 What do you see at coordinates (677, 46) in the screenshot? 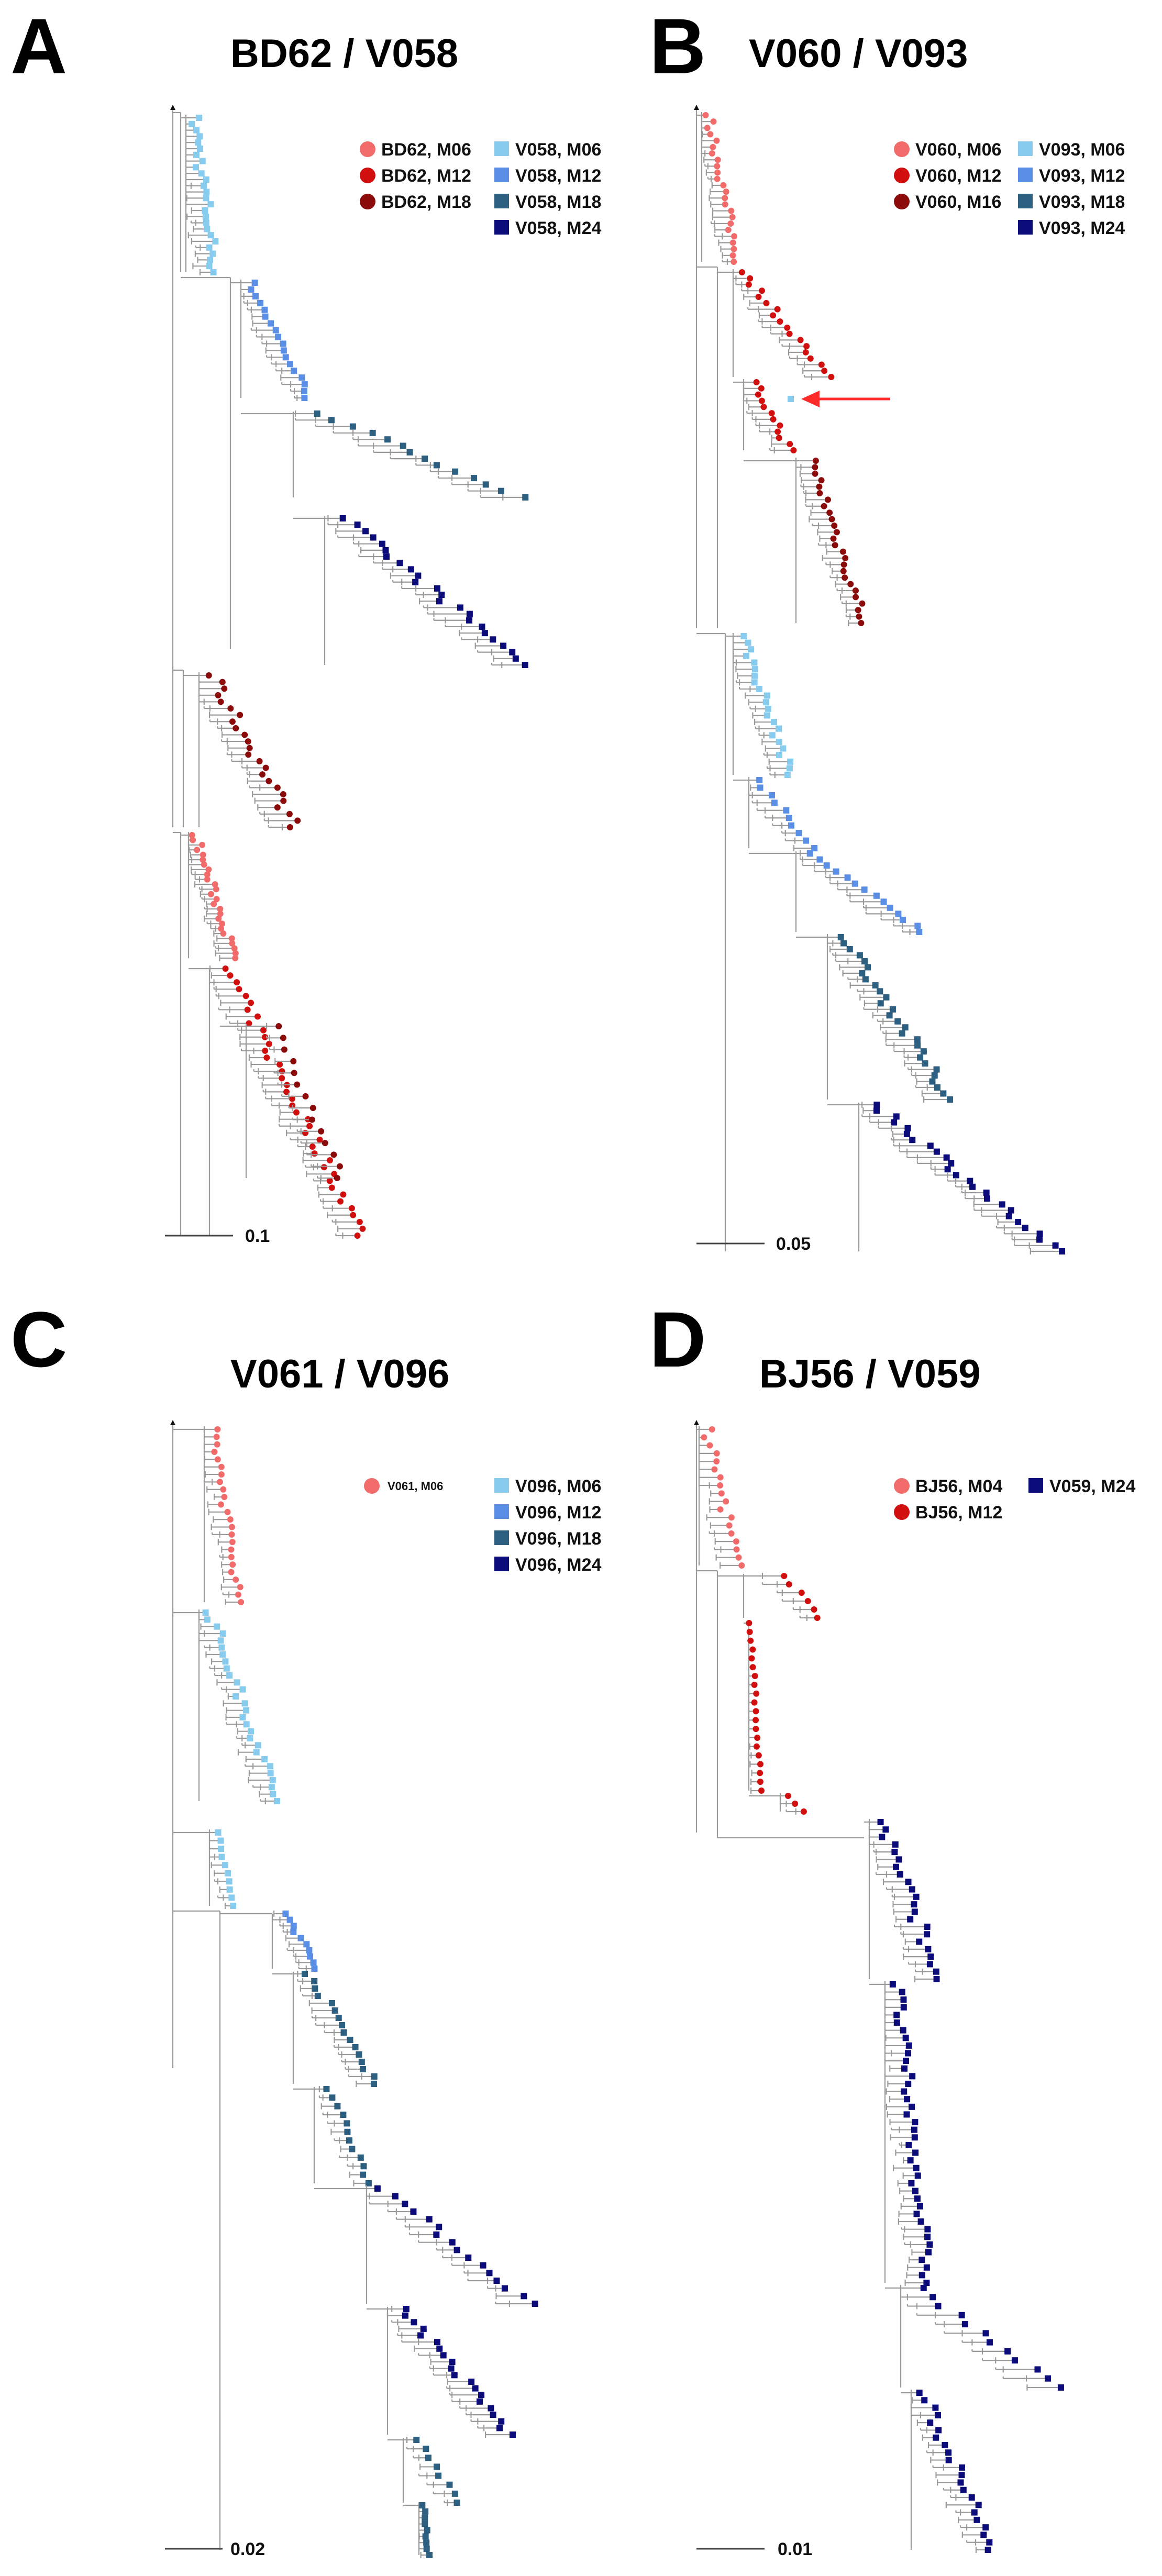
I see `panel-b-letter: B` at bounding box center [677, 46].